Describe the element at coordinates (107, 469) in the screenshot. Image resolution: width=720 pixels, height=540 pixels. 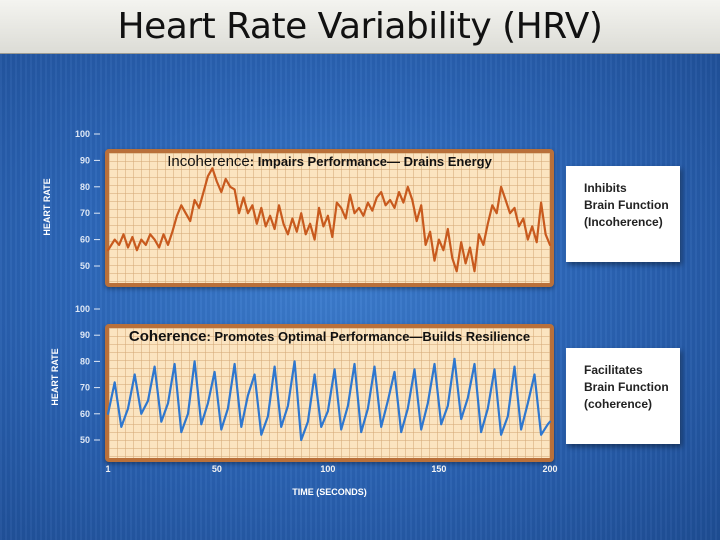
I see `x-tick-label: 1` at that location.